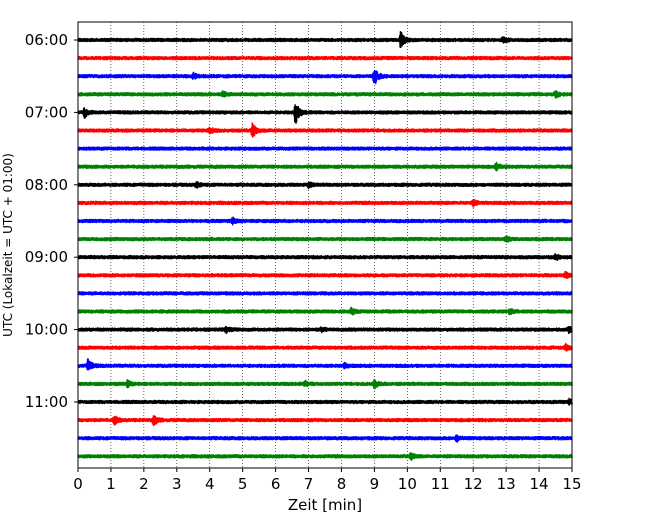  Describe the element at coordinates (473, 484) in the screenshot. I see `x-tick-label: 12` at that location.